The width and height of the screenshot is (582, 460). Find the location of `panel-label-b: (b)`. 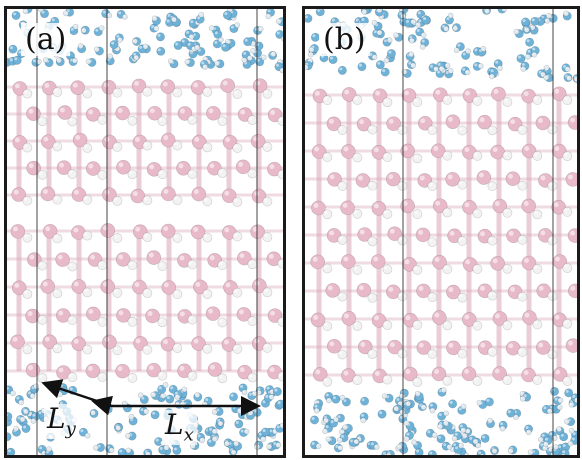

panel-label-b: (b) is located at coordinates (344, 39).